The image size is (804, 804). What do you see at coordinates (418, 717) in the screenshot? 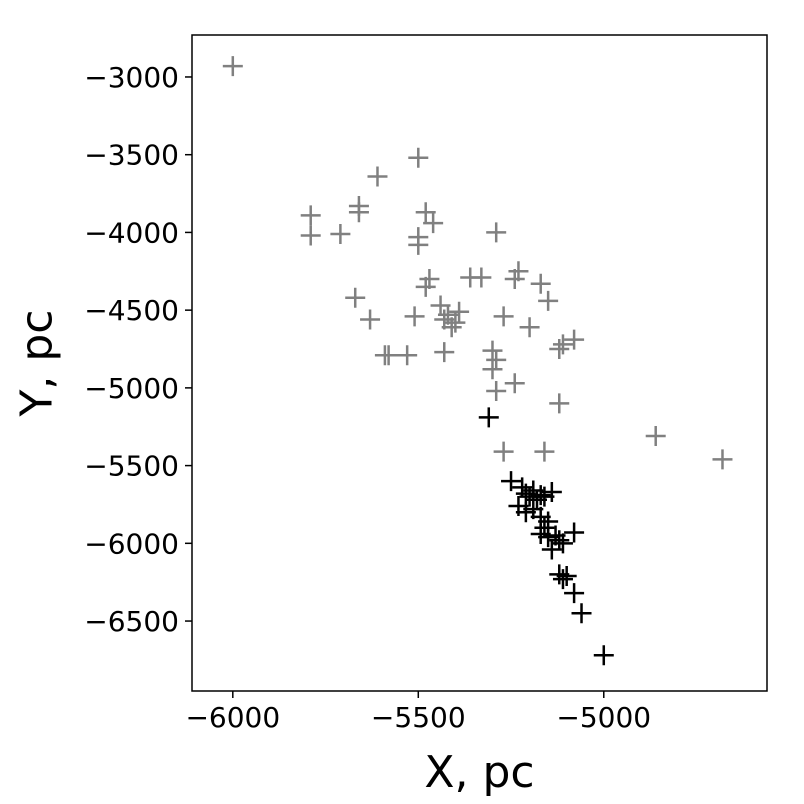
I see `x-tick-label: −5500` at bounding box center [418, 717].